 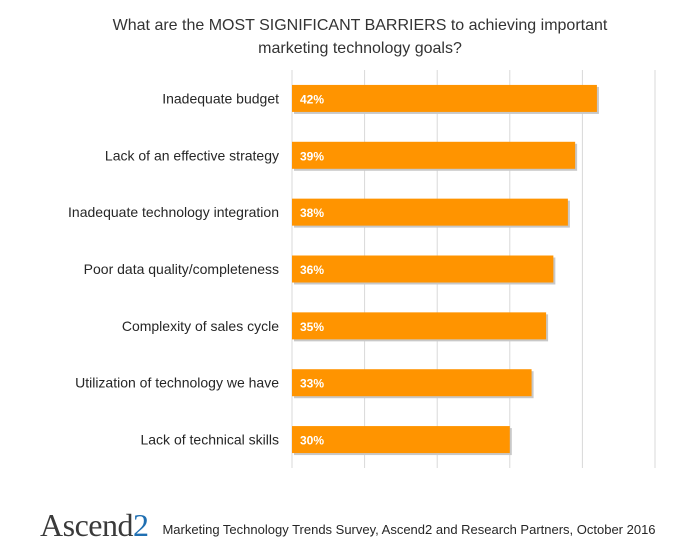 What do you see at coordinates (312, 213) in the screenshot?
I see `data-label: 38%` at bounding box center [312, 213].